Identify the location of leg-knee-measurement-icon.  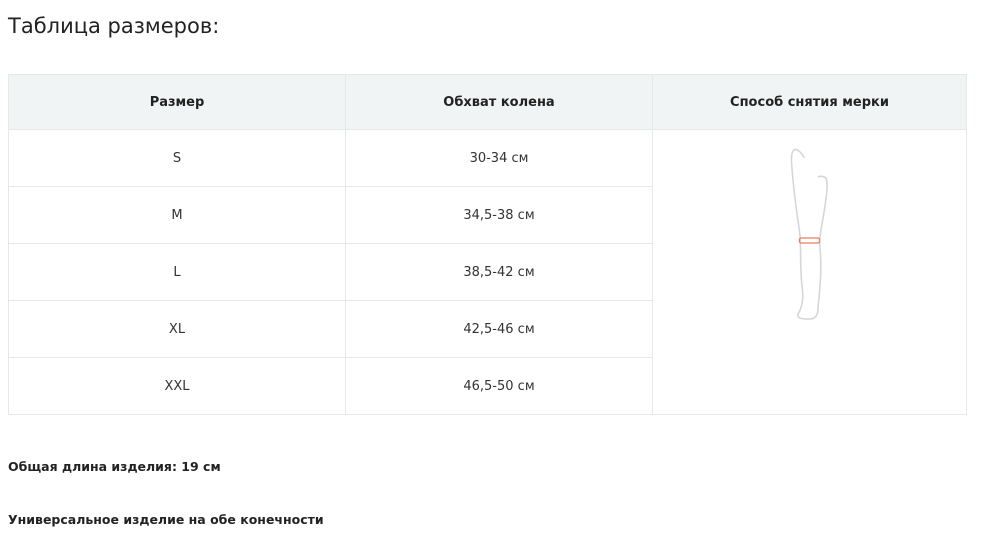
(809, 234).